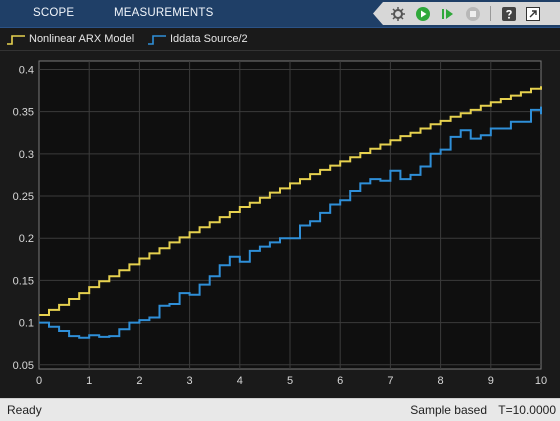  I want to click on step-forward-button, so click(447, 13).